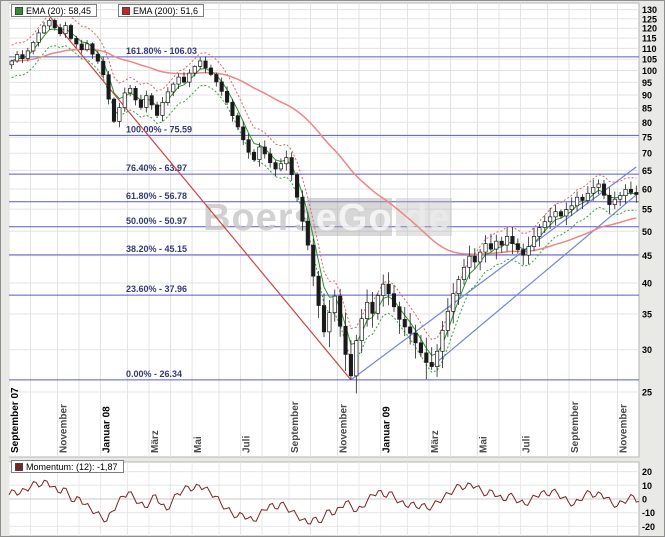  What do you see at coordinates (647, 154) in the screenshot?
I see `svg-text: 70` at bounding box center [647, 154].